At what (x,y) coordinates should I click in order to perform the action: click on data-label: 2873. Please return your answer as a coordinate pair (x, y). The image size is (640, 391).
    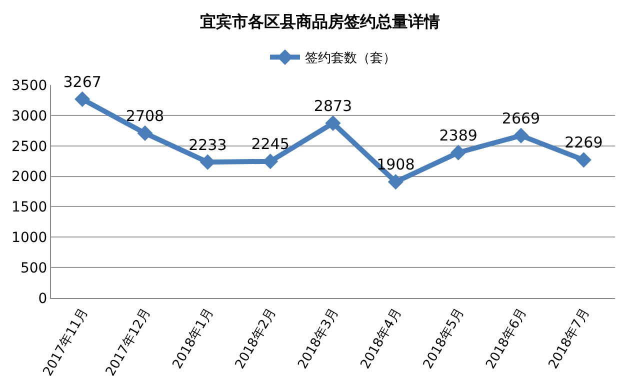
    Looking at the image, I should click on (333, 105).